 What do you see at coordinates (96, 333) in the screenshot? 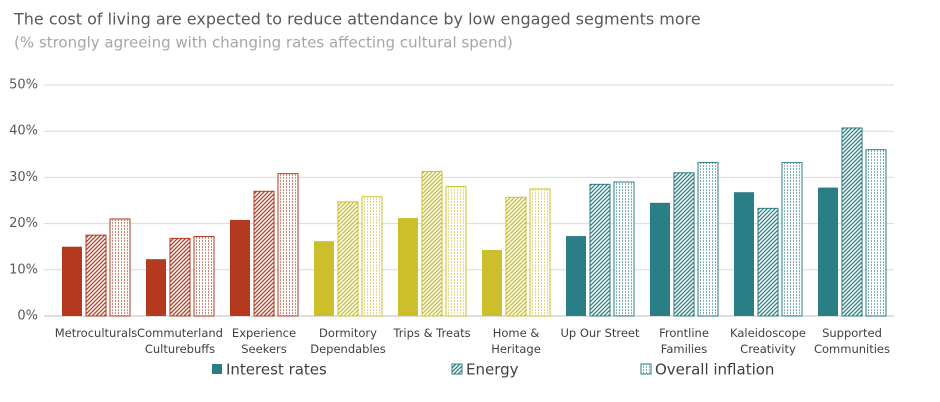
I see `x-tick-label: Metroculturals` at bounding box center [96, 333].